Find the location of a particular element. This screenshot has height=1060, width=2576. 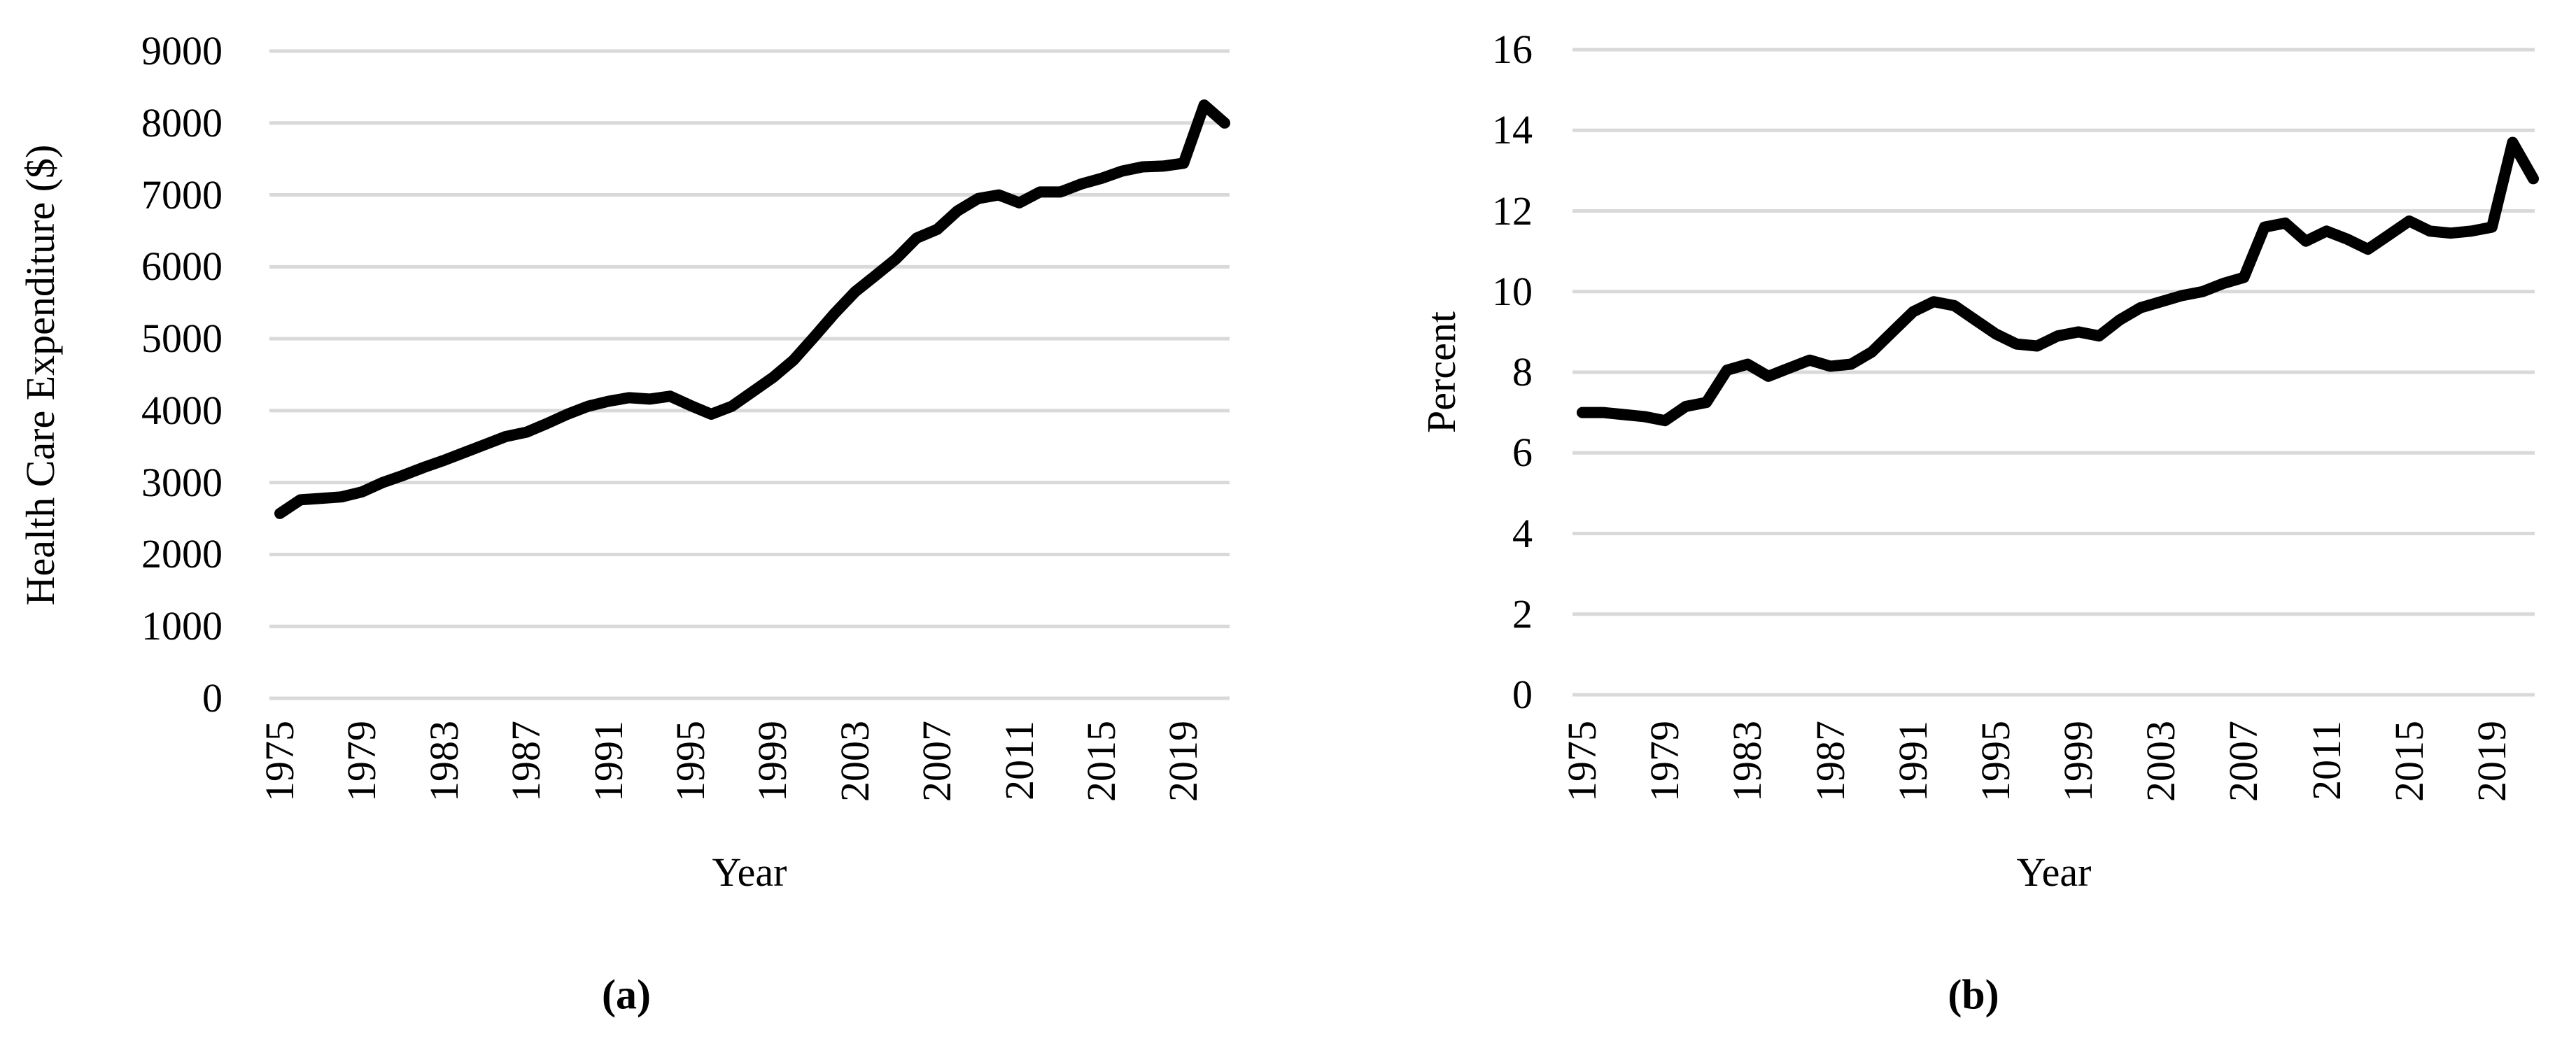

y-tick-label: 2 is located at coordinates (1522, 614).